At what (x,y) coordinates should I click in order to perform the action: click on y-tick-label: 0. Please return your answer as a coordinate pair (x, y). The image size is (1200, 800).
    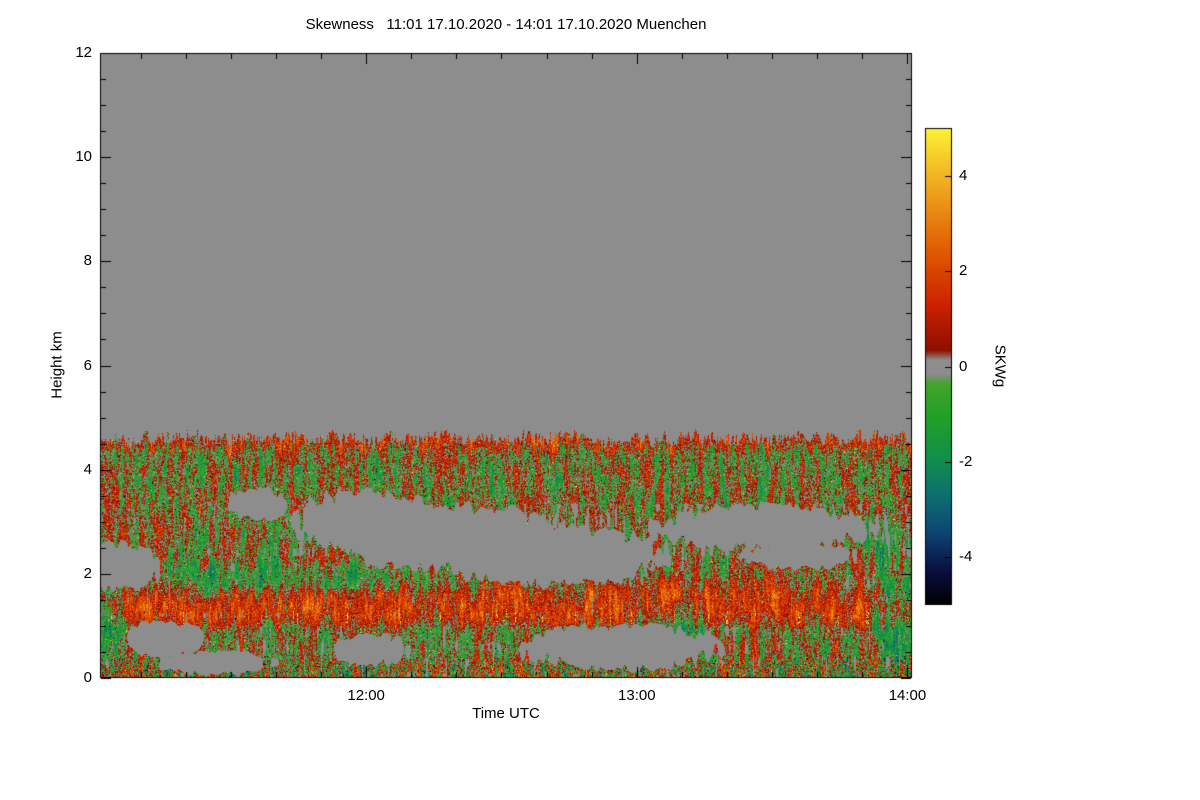
    Looking at the image, I should click on (87, 677).